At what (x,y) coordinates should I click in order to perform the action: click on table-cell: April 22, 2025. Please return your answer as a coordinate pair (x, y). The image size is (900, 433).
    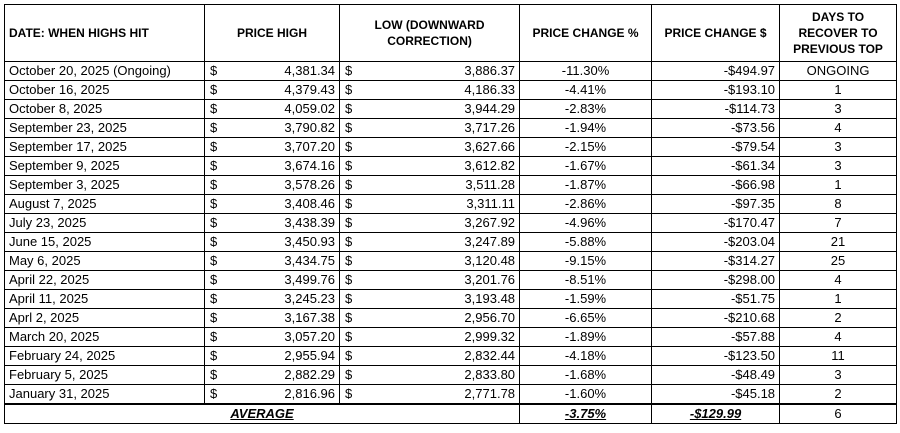
    Looking at the image, I should click on (104, 280).